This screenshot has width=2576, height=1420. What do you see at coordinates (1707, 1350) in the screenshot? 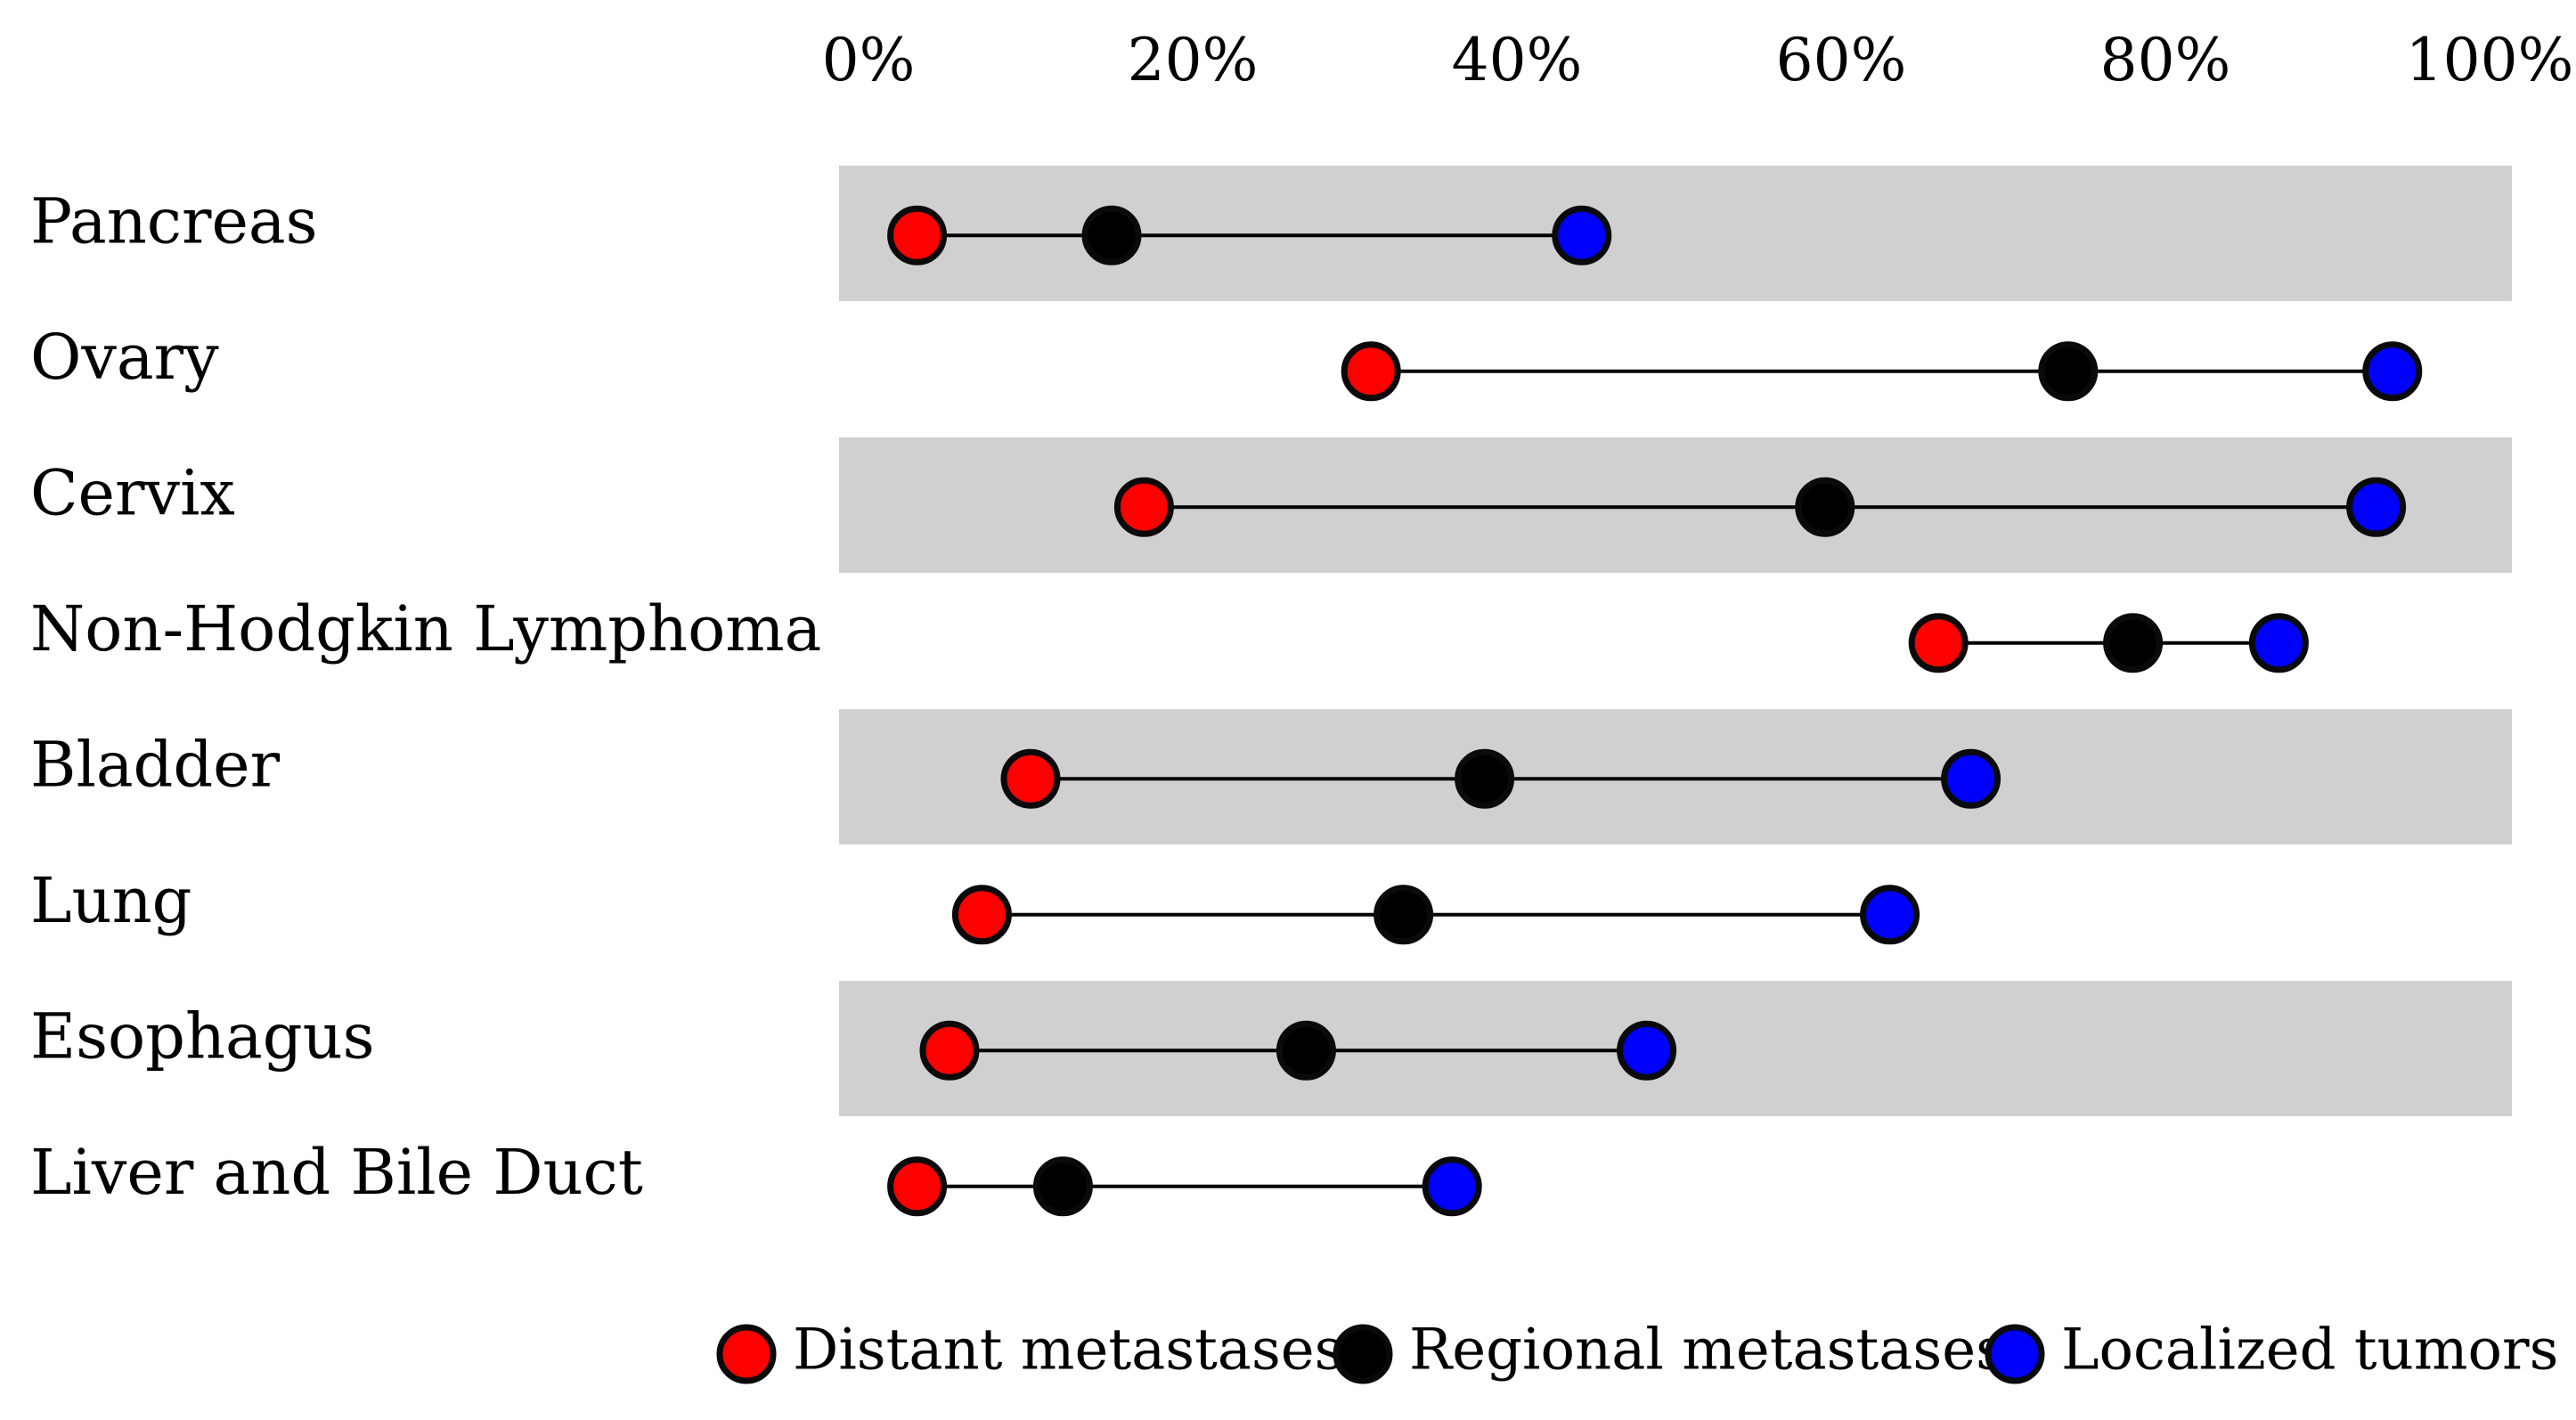
I see `legend-label-regional-metastases: Regional metastases` at bounding box center [1707, 1350].